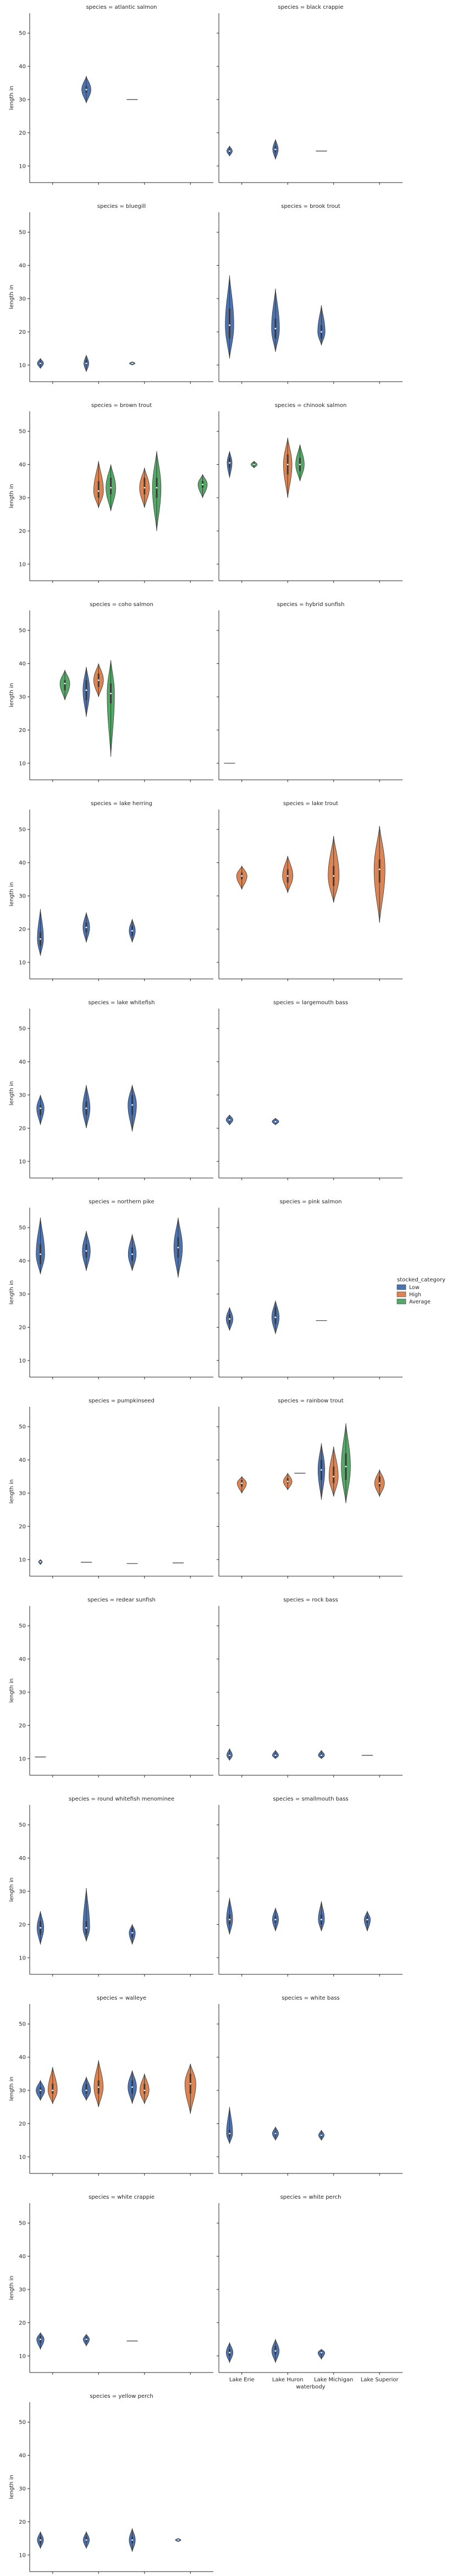 This screenshot has width=452, height=2576. Describe the element at coordinates (86, 363) in the screenshot. I see `violin-bluegill-low-1-median` at that location.